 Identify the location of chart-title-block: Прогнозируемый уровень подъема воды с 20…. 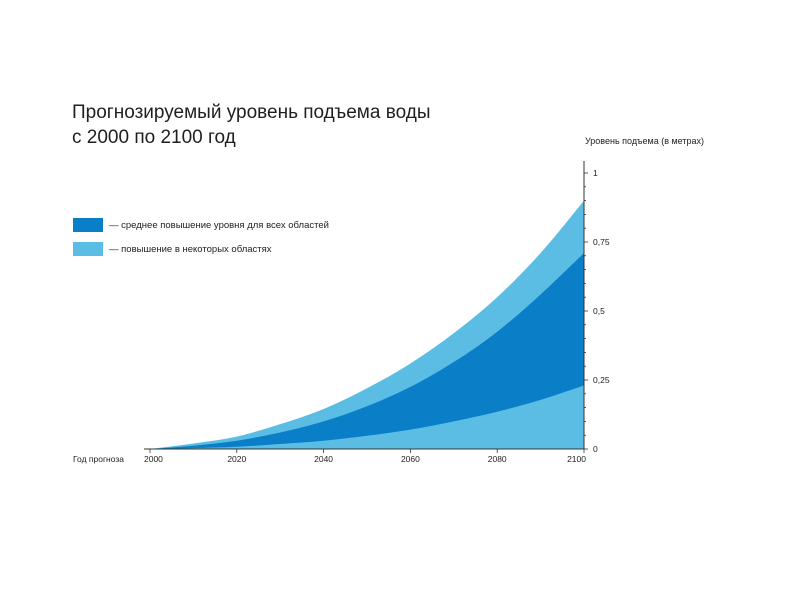
(251, 125).